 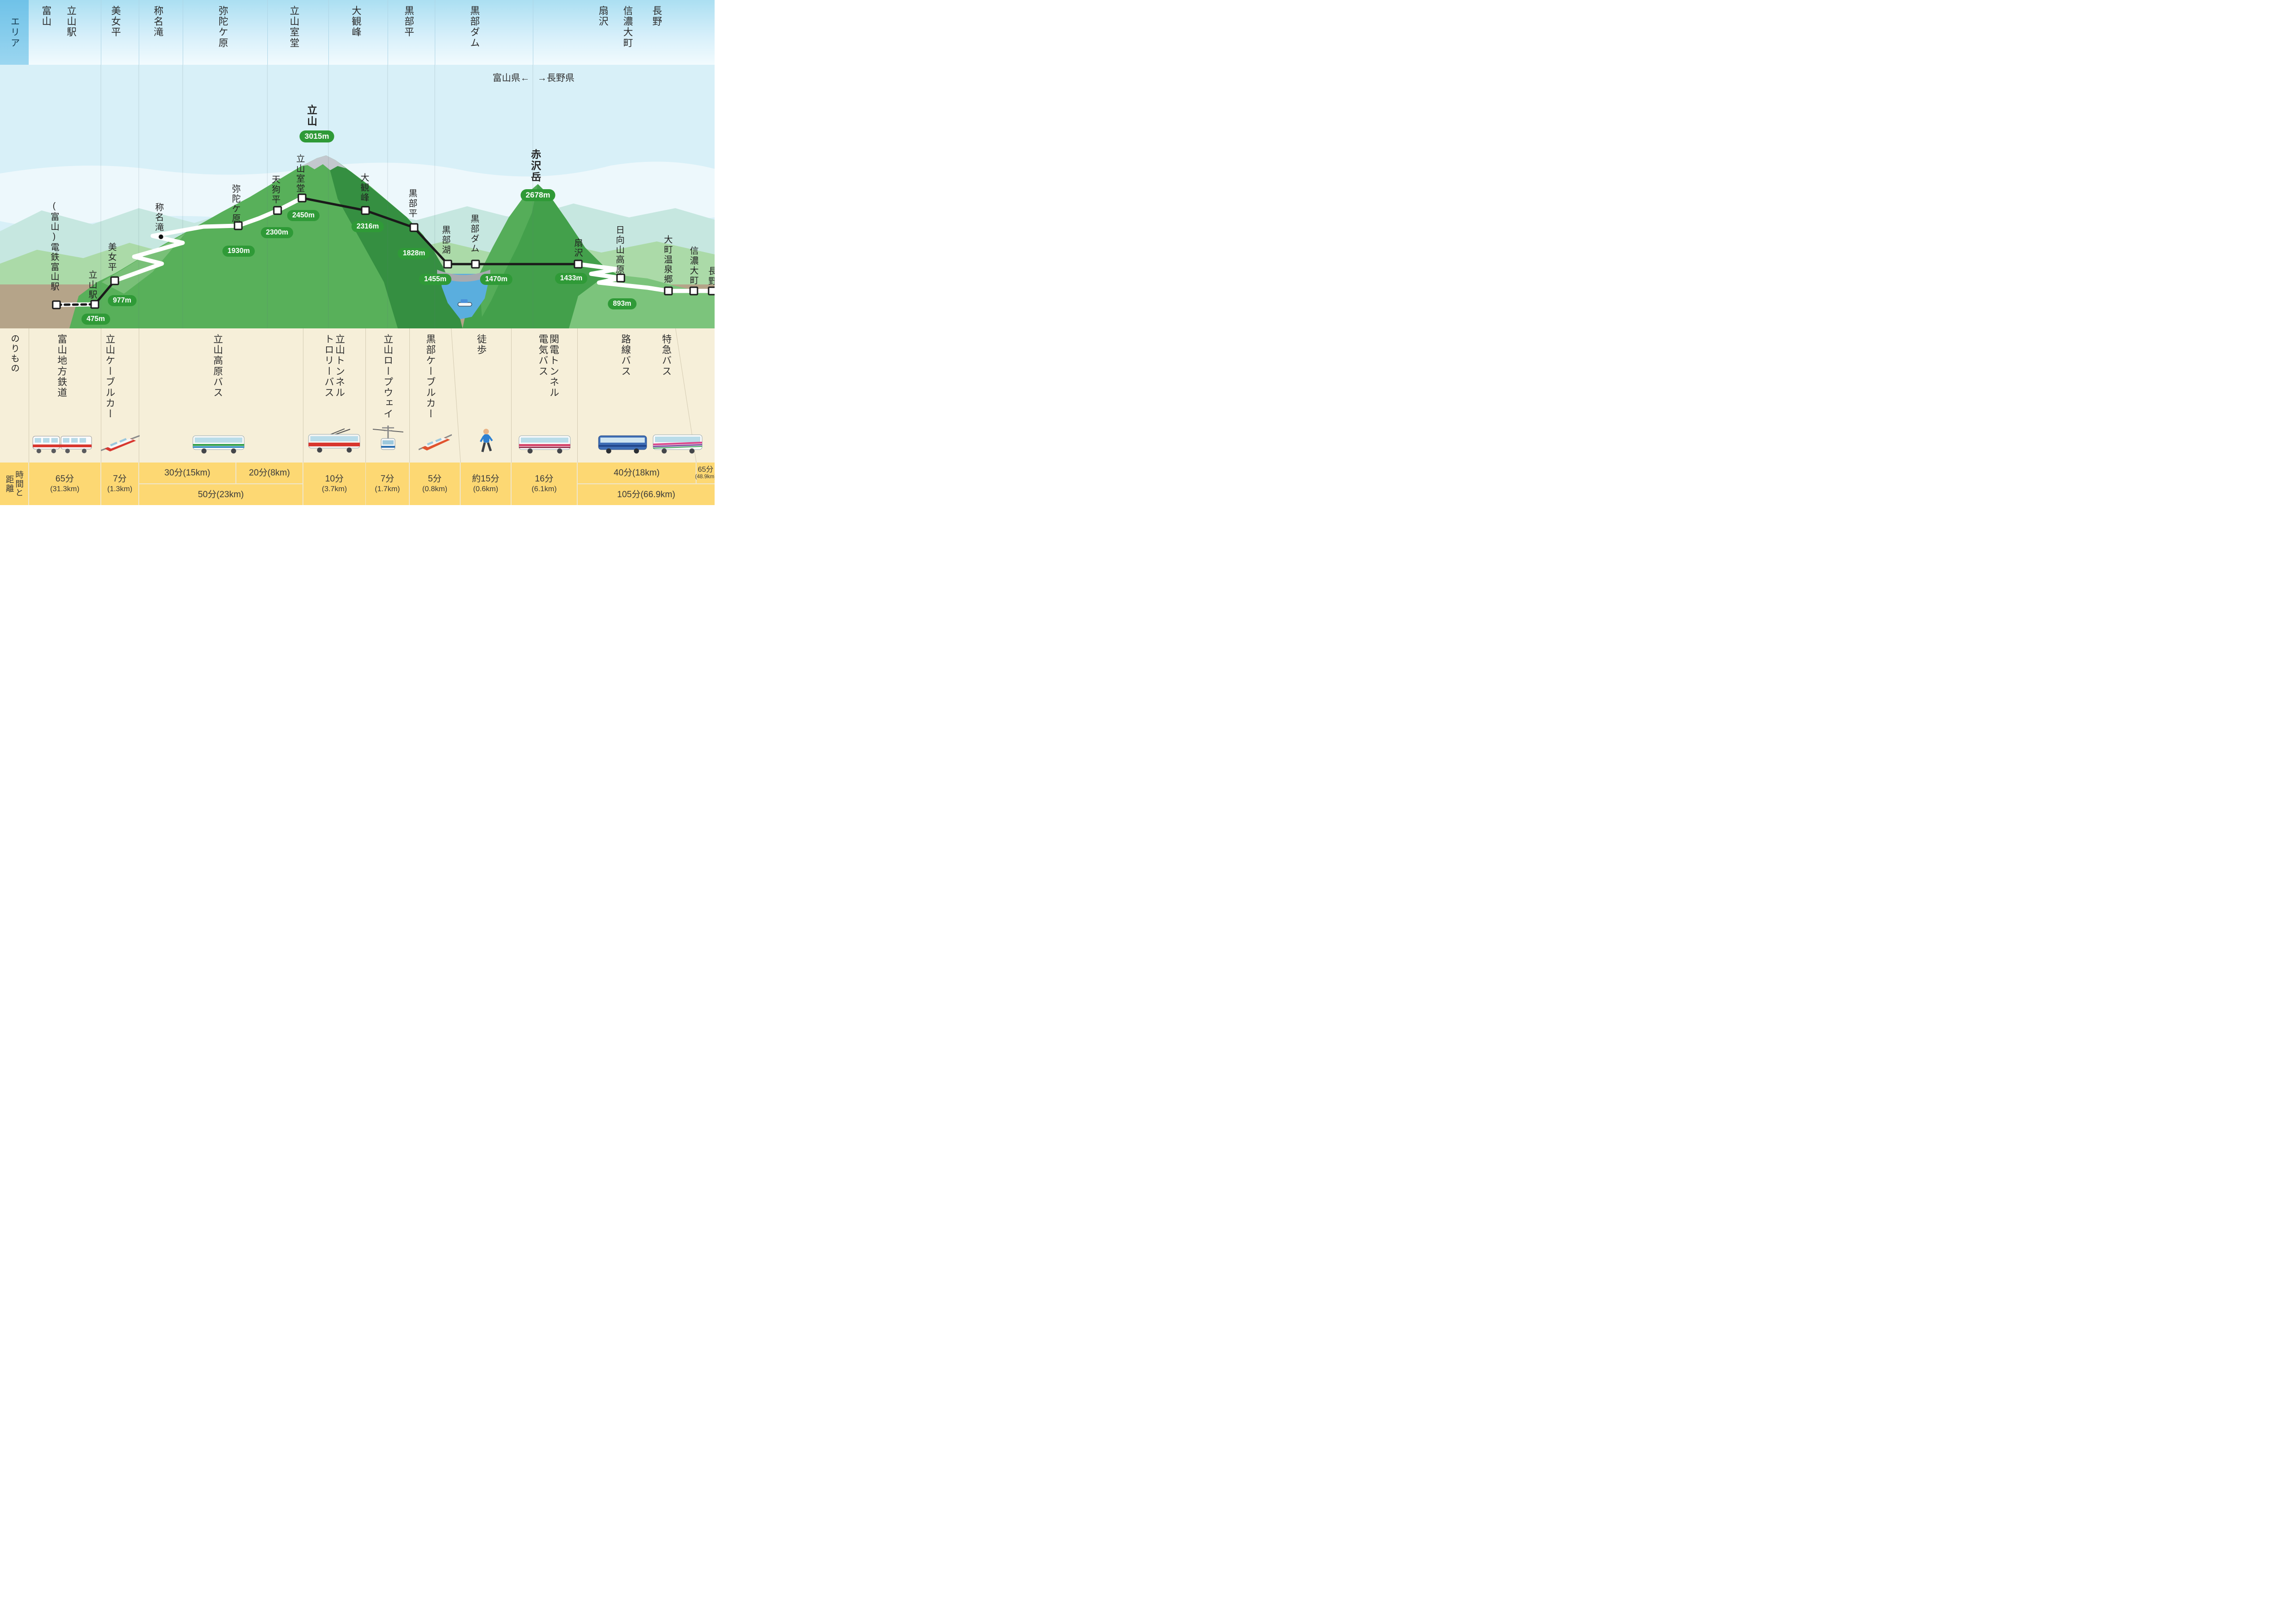 I want to click on time-value: 5分, so click(x=435, y=479).